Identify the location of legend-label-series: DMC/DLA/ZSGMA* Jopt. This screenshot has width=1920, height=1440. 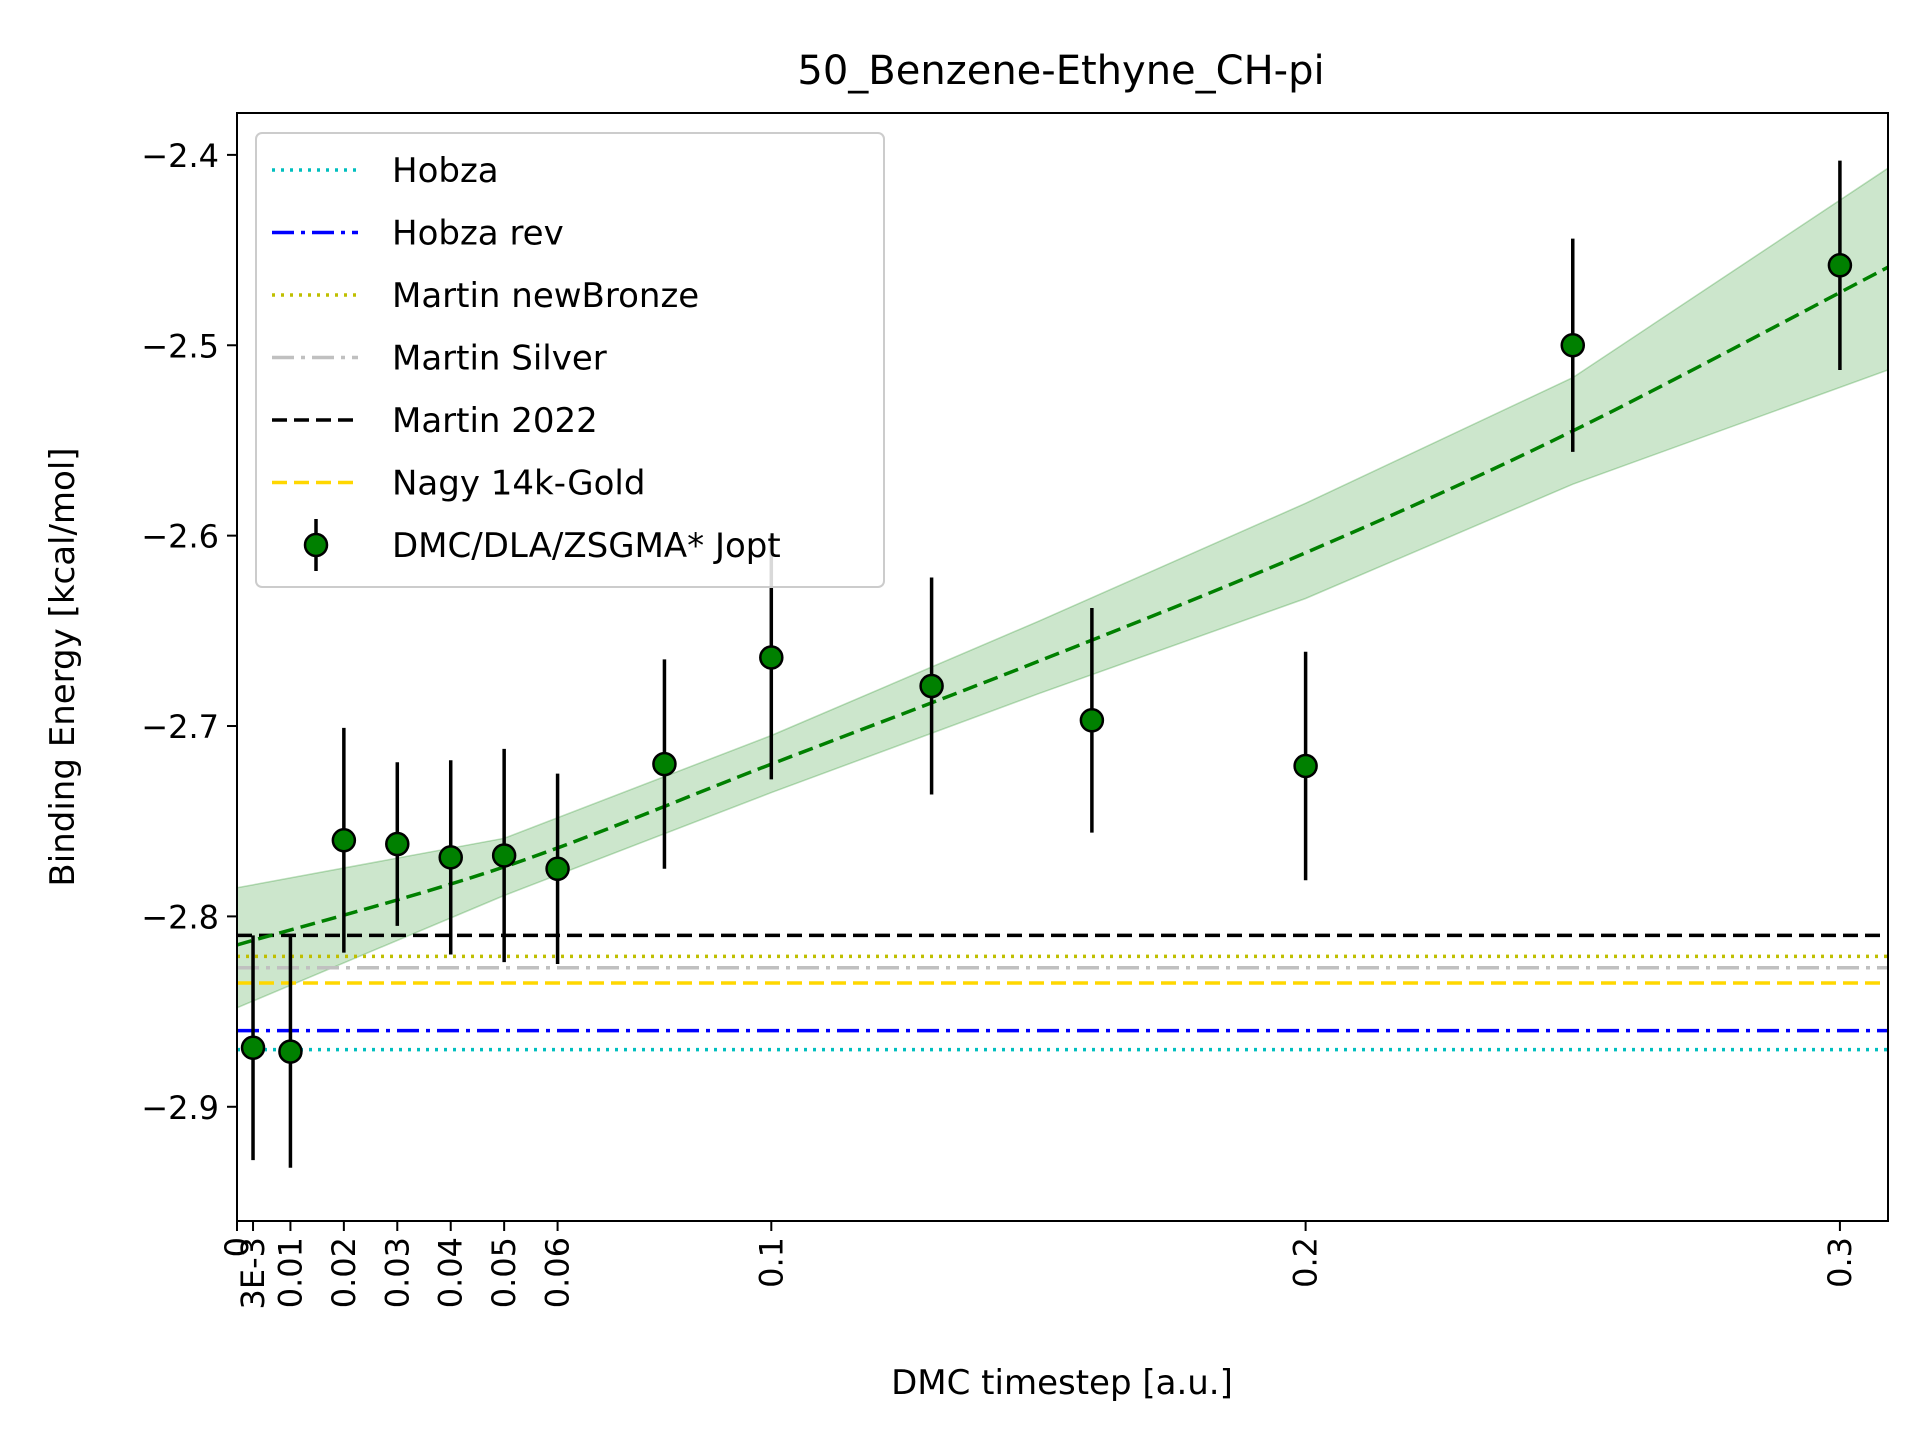
(586, 546).